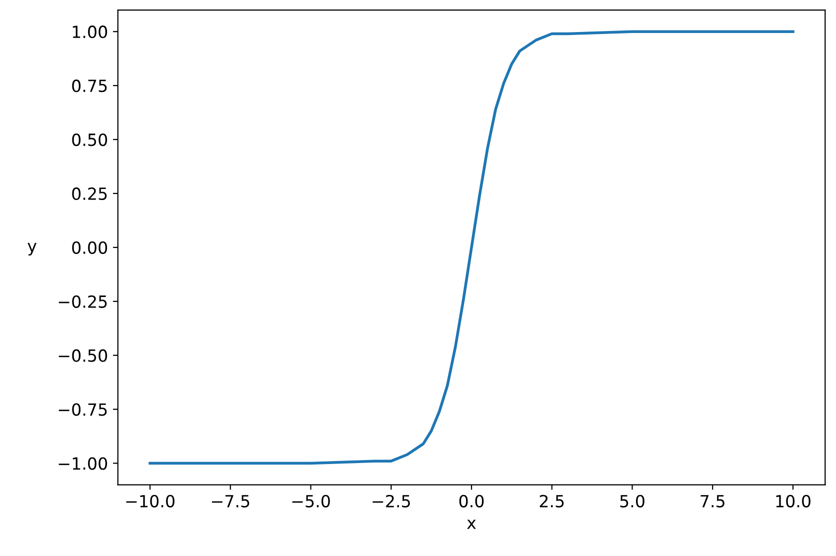 This screenshot has width=836, height=556. Describe the element at coordinates (150, 501) in the screenshot. I see `x-tick-label: −10.0` at that location.